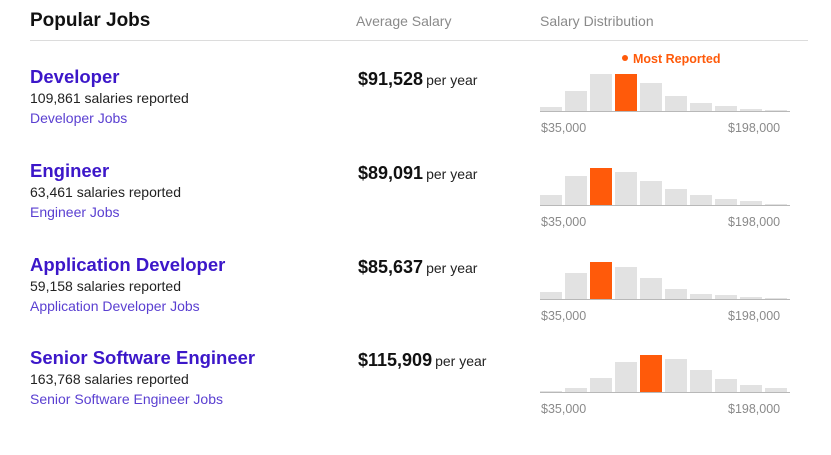 Image resolution: width=831 pixels, height=455 pixels. Describe the element at coordinates (90, 20) in the screenshot. I see `page-title: Popular Jobs` at that location.